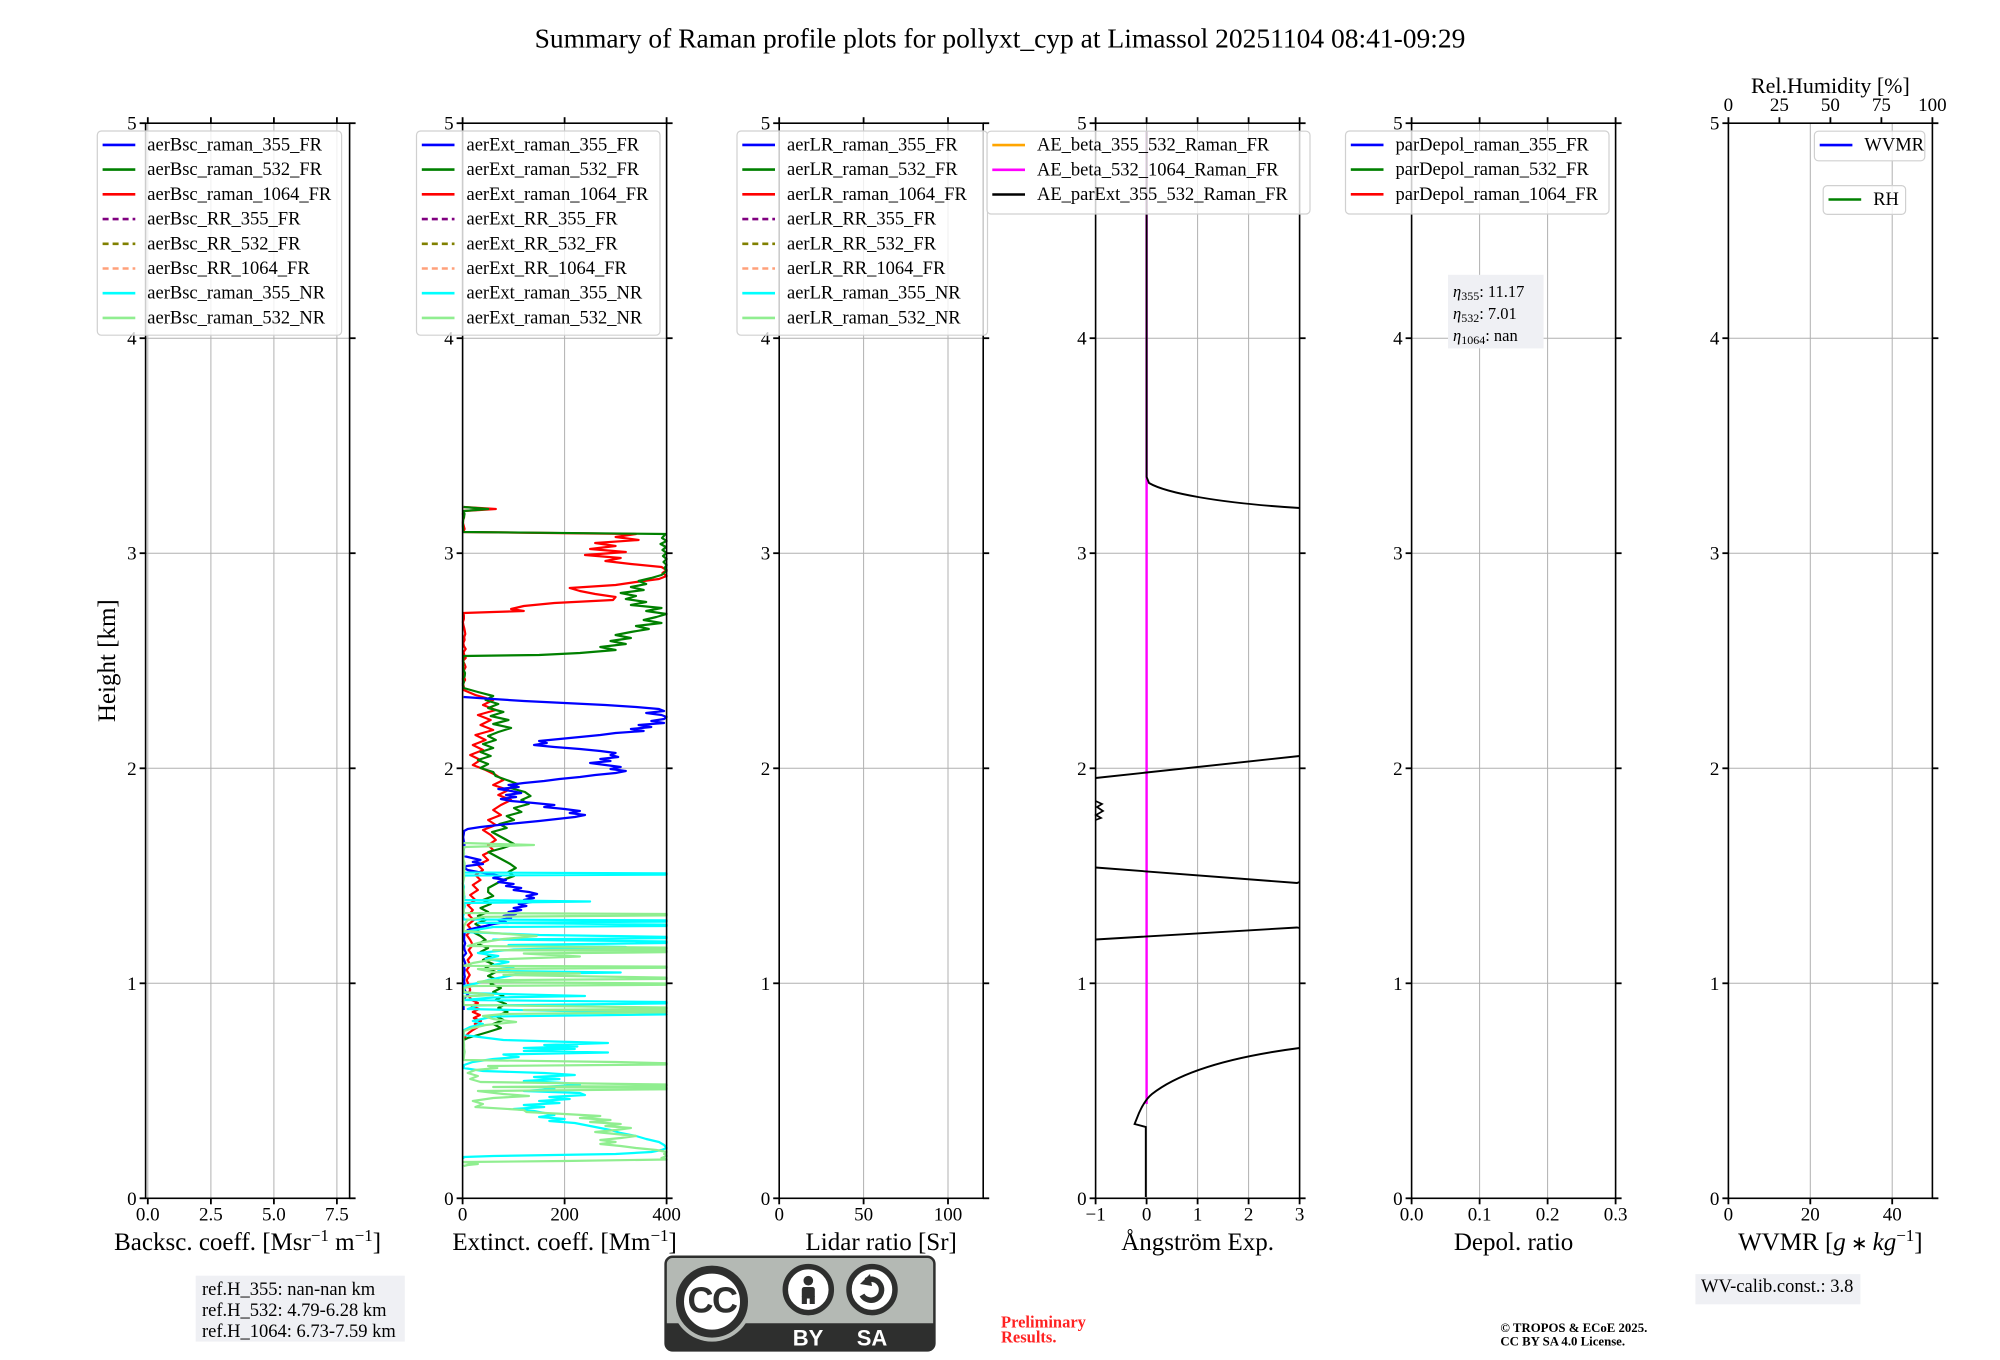 This screenshot has height=1360, width=2000. Describe the element at coordinates (228, 269) in the screenshot. I see `svg-text: aerBsc_RR_1064_FR` at that location.